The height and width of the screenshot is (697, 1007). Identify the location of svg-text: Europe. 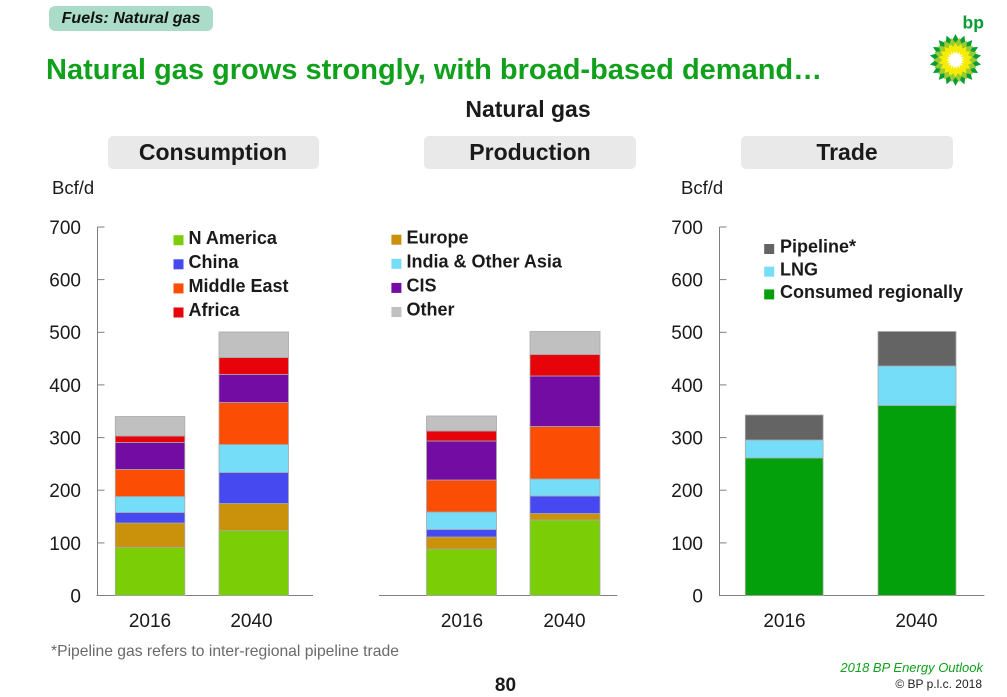
(438, 237).